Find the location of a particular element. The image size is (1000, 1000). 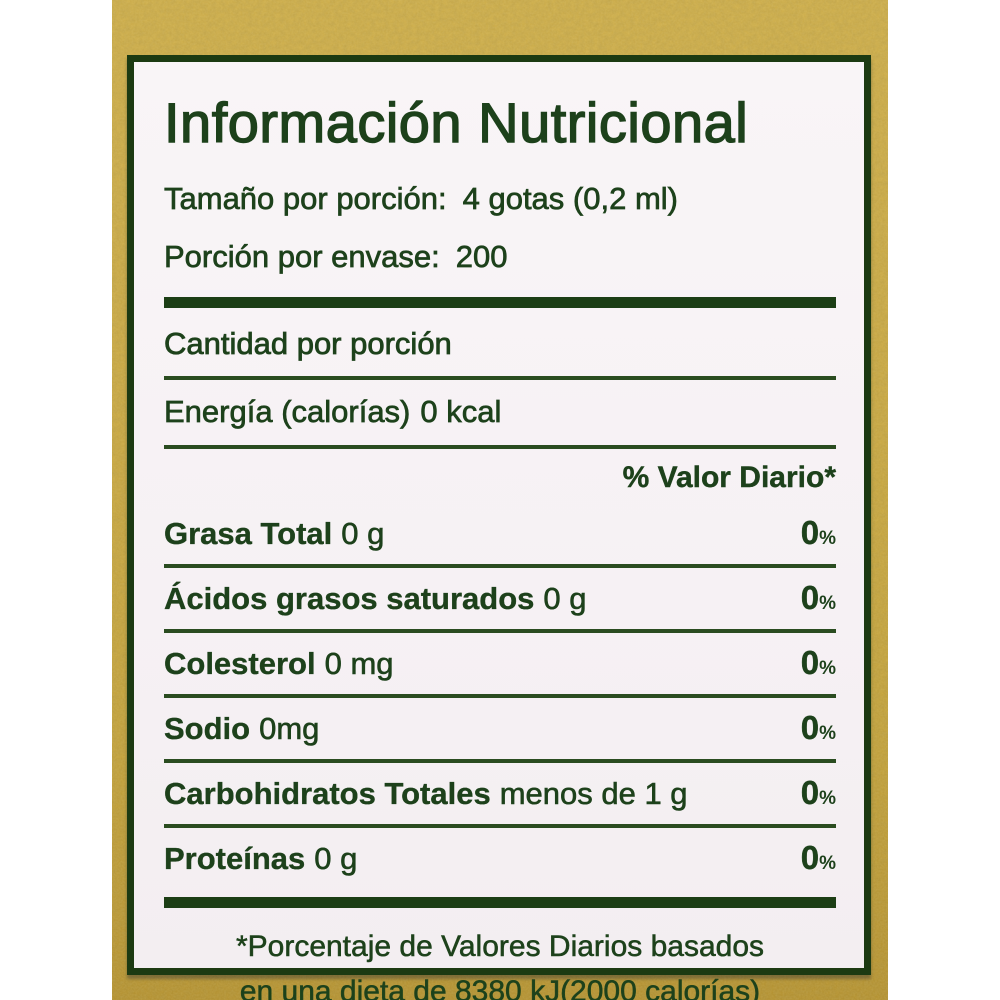

energy-row: Energía (calorías) 0 kcal is located at coordinates (500, 412).